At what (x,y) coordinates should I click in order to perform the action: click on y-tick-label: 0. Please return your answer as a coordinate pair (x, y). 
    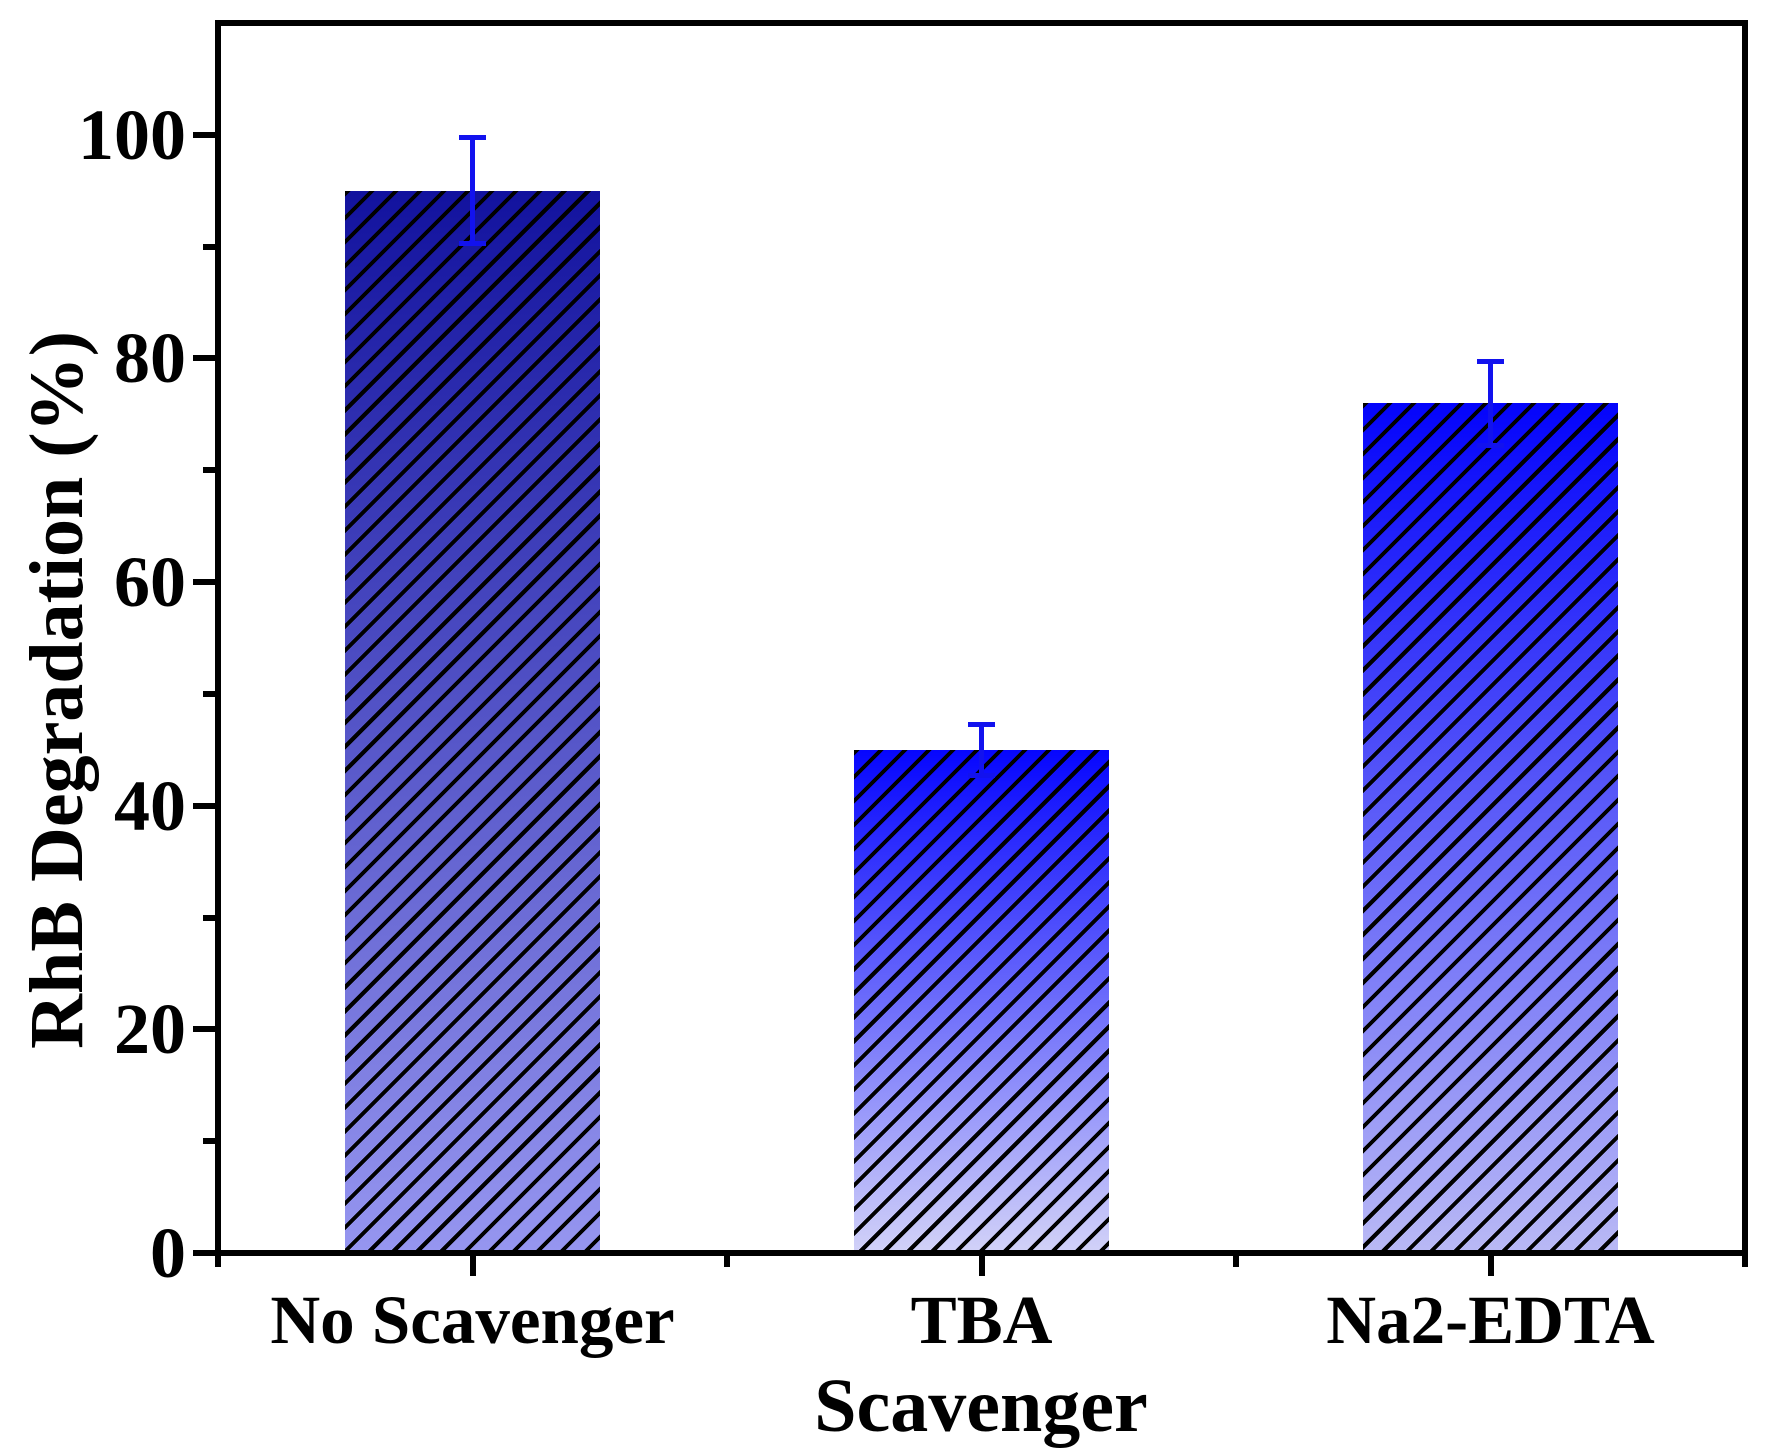
    Looking at the image, I should click on (168, 1253).